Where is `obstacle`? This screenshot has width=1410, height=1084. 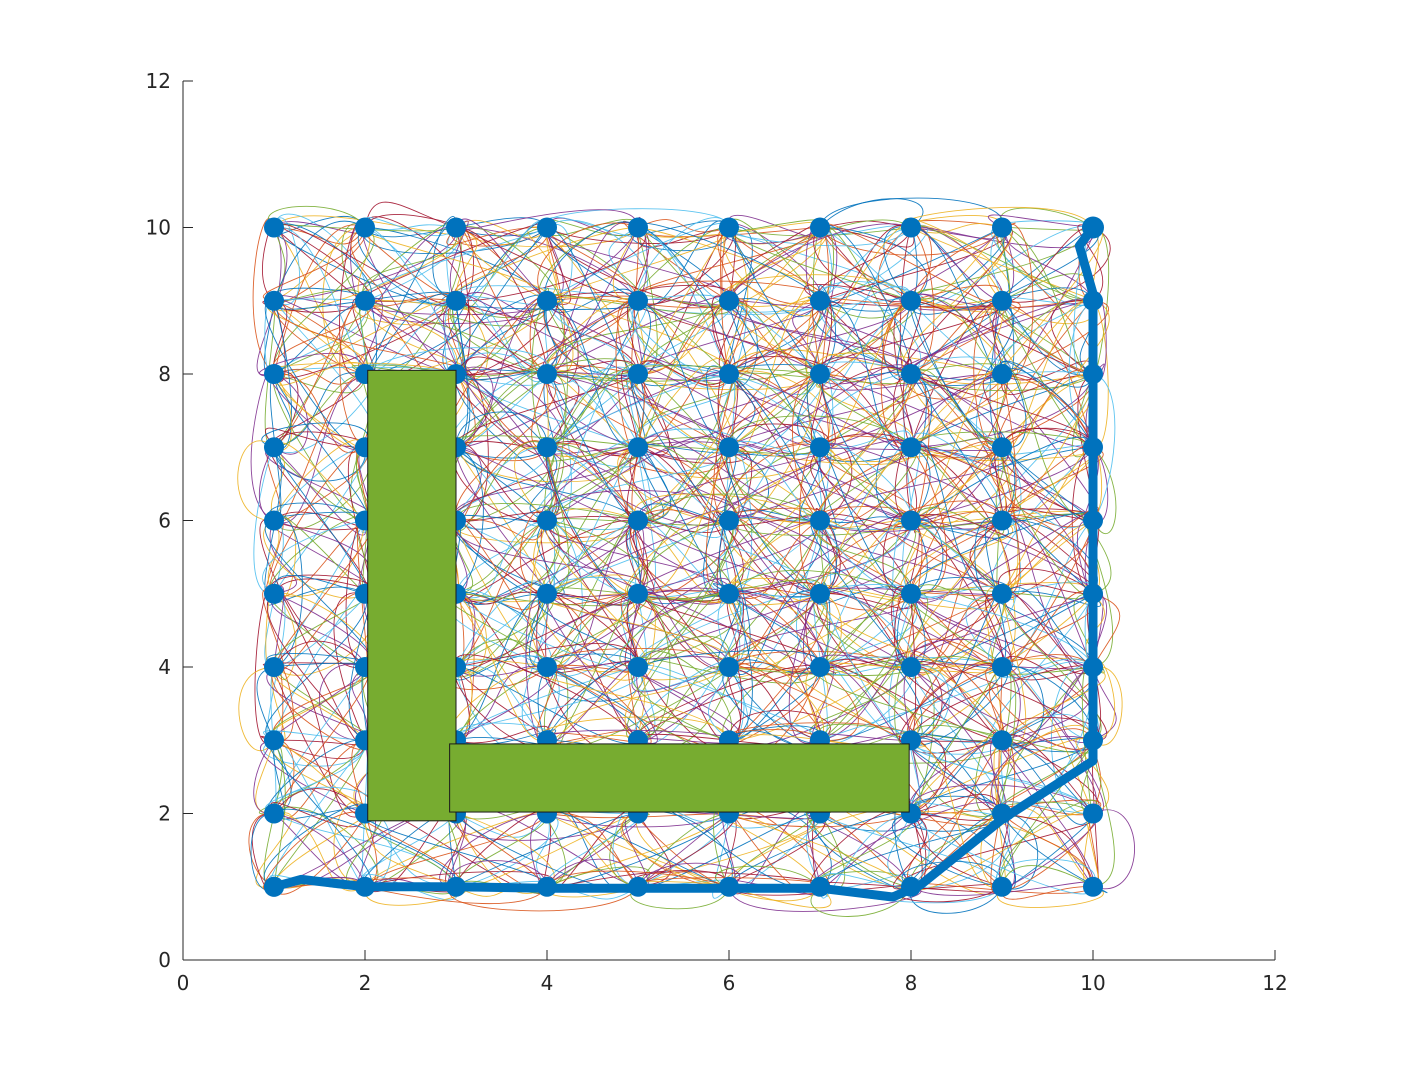
obstacle is located at coordinates (412, 595).